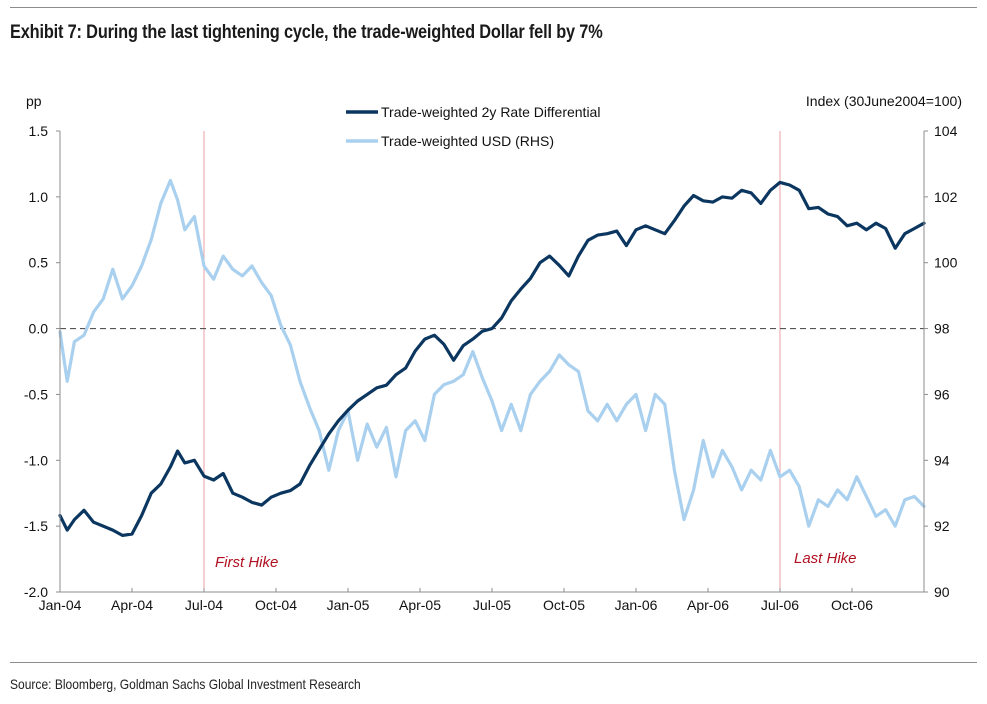 The width and height of the screenshot is (987, 704). I want to click on left-axis-tick-label: -1.0, so click(36, 460).